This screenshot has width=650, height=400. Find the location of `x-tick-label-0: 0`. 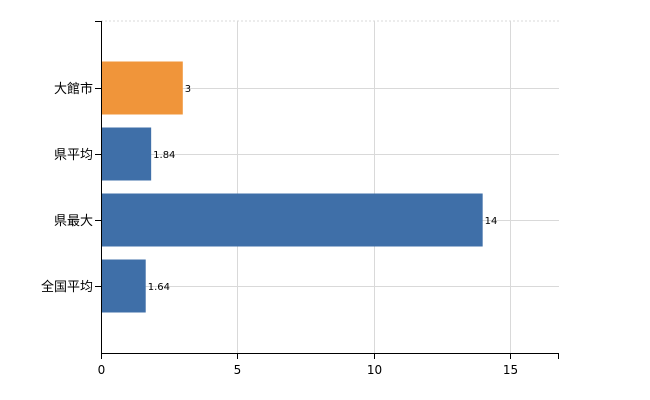

x-tick-label-0: 0 is located at coordinates (102, 370).